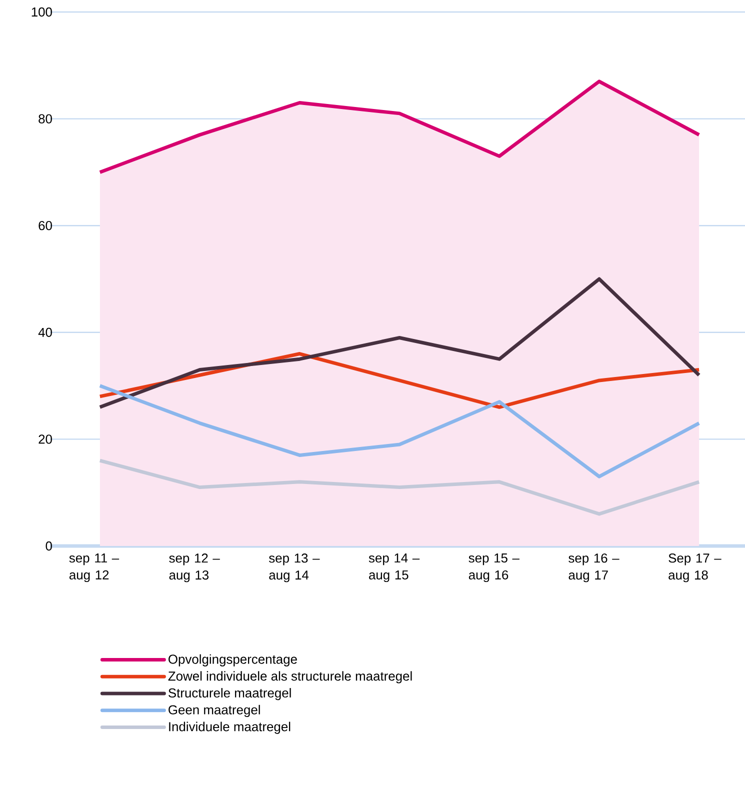  What do you see at coordinates (42, 12) in the screenshot?
I see `y-tick-label: 100` at bounding box center [42, 12].